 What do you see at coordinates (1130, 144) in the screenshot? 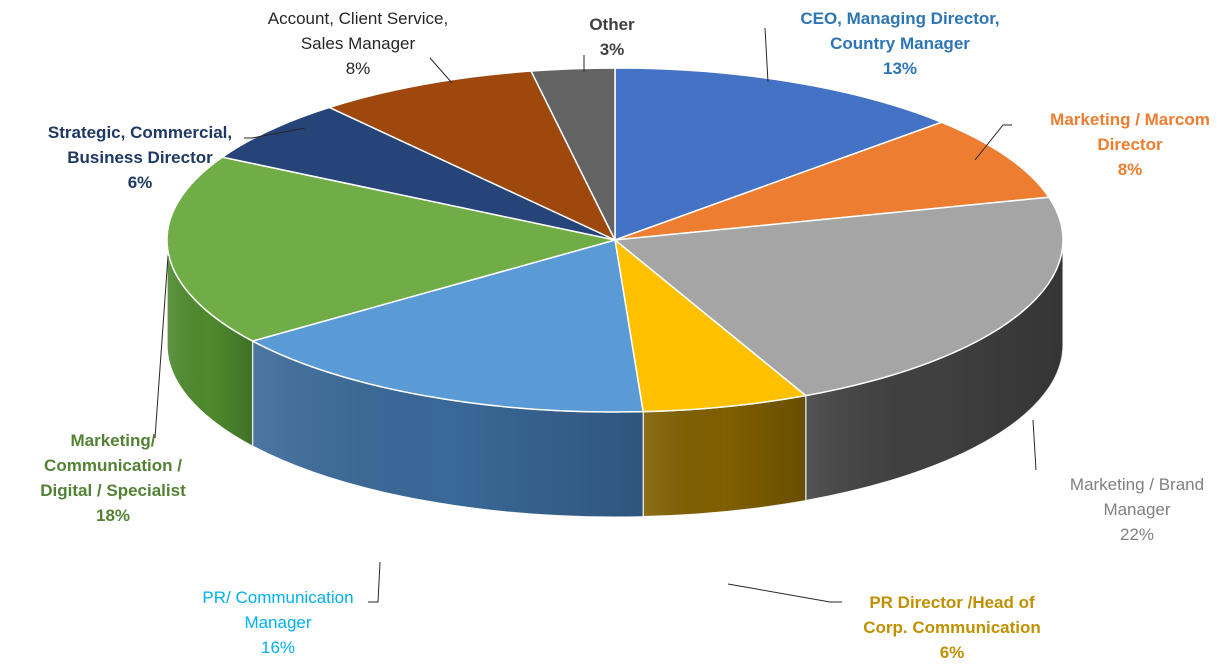
I see `slice-category-label: Director` at bounding box center [1130, 144].